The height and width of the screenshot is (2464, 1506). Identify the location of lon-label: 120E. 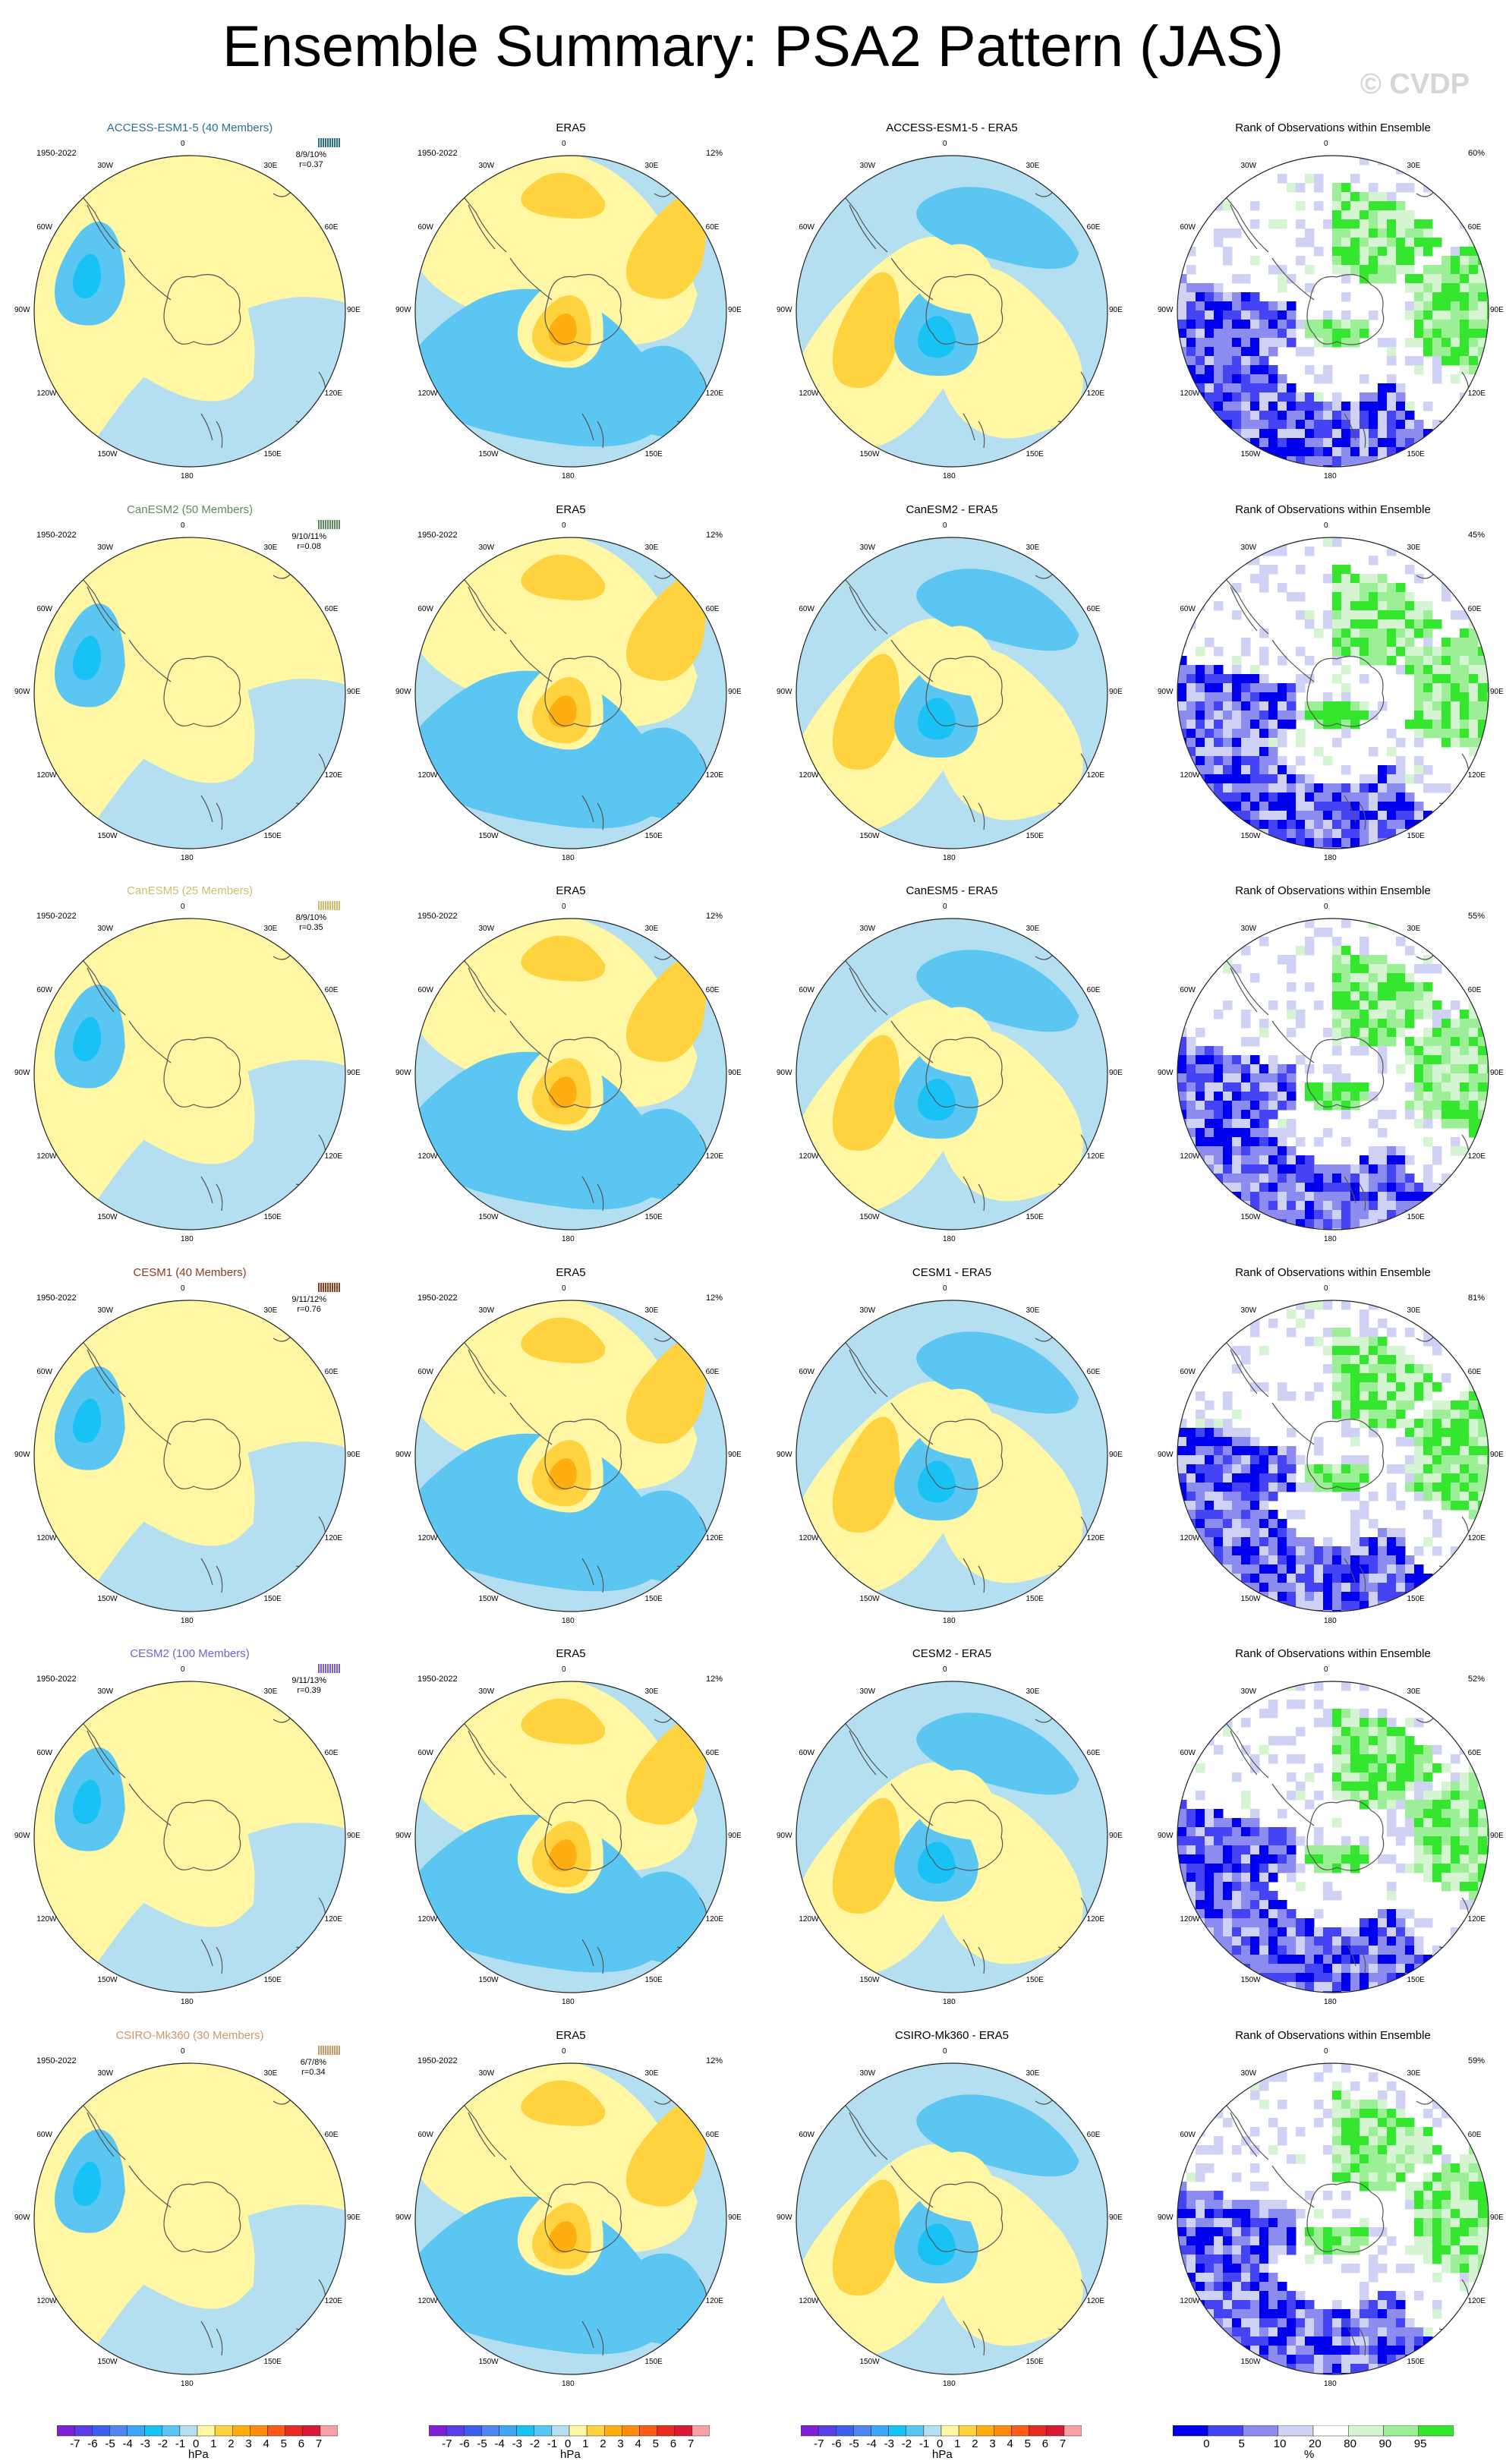
(1095, 2300).